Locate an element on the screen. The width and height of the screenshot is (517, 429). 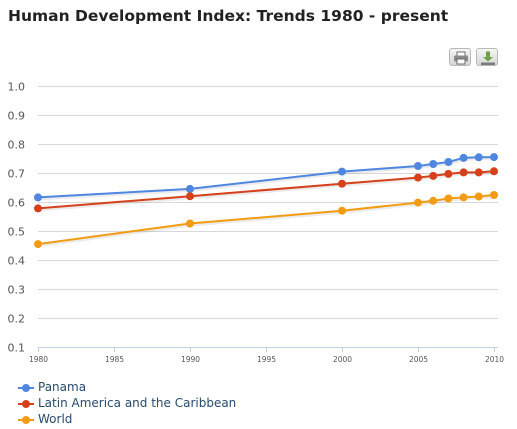
y-tick-label: 0.9 is located at coordinates (17, 116).